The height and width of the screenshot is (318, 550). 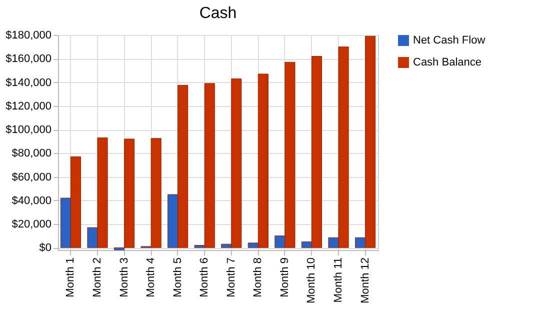 I want to click on x-tick-label: Month 10, so click(x=312, y=281).